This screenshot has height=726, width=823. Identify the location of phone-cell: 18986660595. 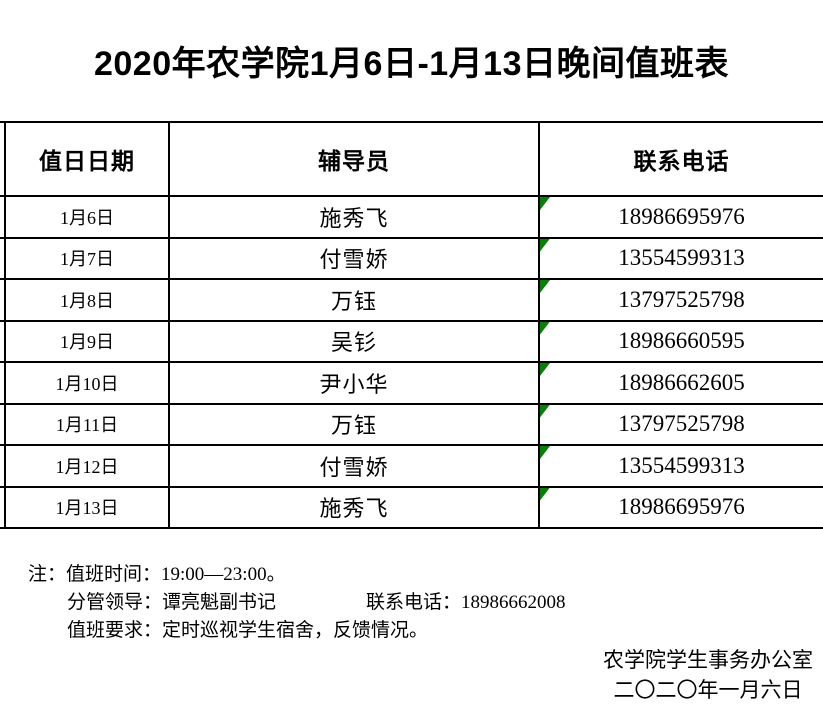
(680, 341).